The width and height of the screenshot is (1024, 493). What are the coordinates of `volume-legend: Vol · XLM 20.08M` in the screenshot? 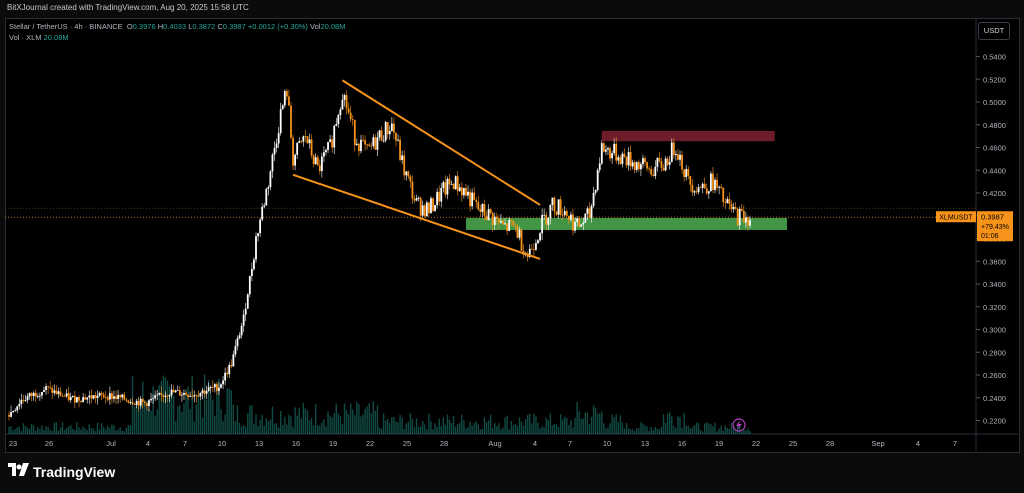 It's located at (39, 37).